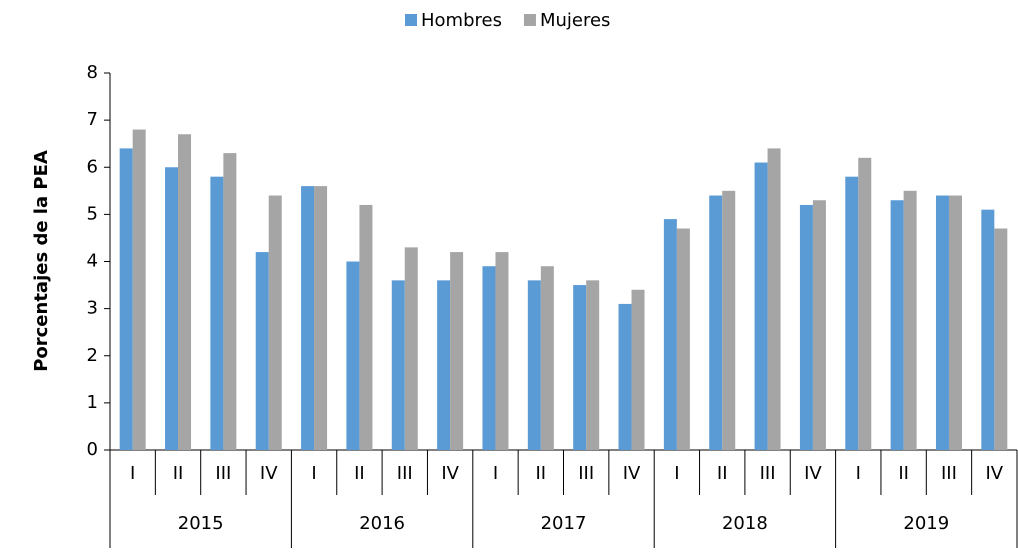 The height and width of the screenshot is (552, 1018). What do you see at coordinates (575, 20) in the screenshot?
I see `legend-label: Mujeres` at bounding box center [575, 20].